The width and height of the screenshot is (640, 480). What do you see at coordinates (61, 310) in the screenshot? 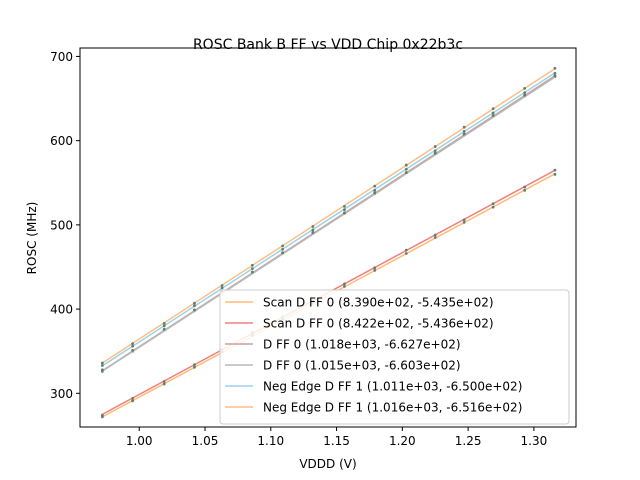
I see `y-tick-label: 400` at bounding box center [61, 310].